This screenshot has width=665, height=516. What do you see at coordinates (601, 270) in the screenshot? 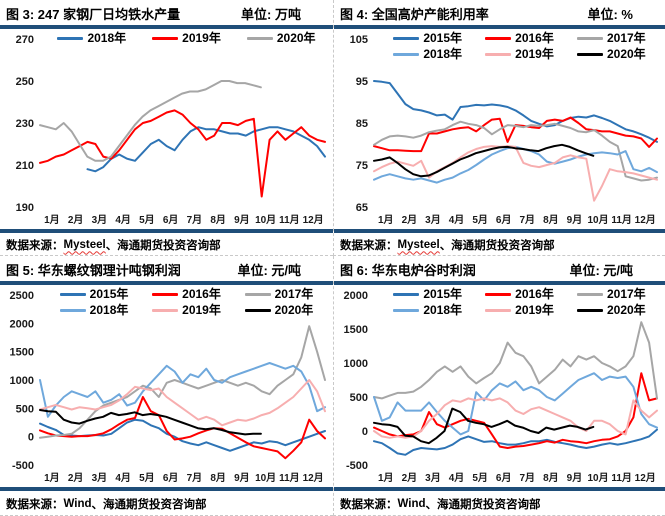
I see `chart-unit-label: 单位: 元/吨` at bounding box center [601, 270].